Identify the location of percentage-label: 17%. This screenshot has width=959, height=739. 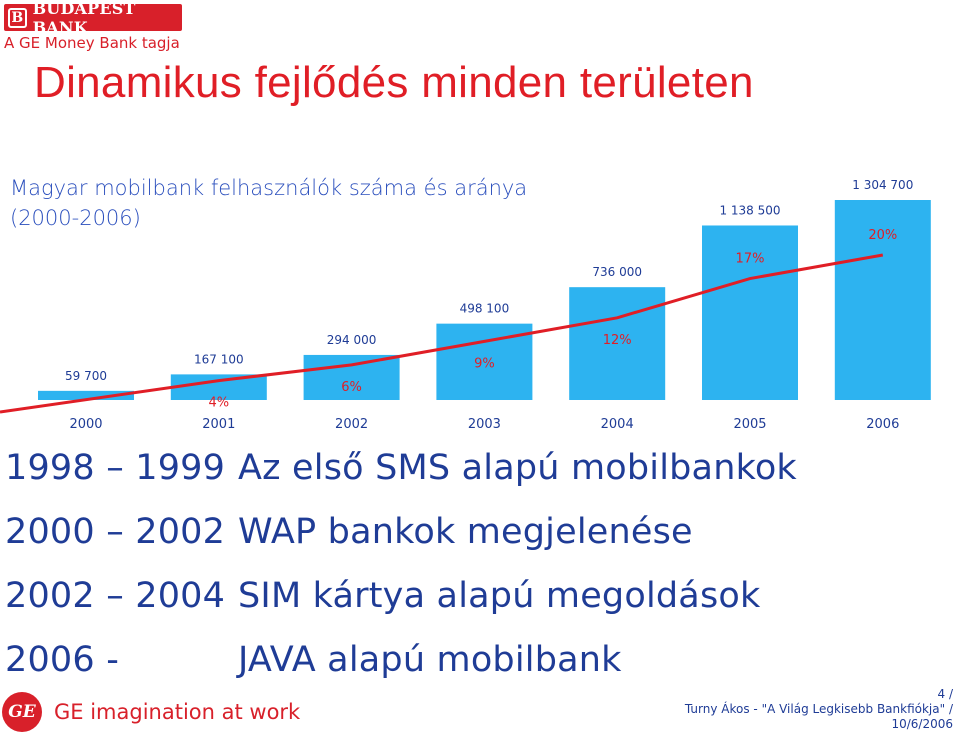
(750, 259).